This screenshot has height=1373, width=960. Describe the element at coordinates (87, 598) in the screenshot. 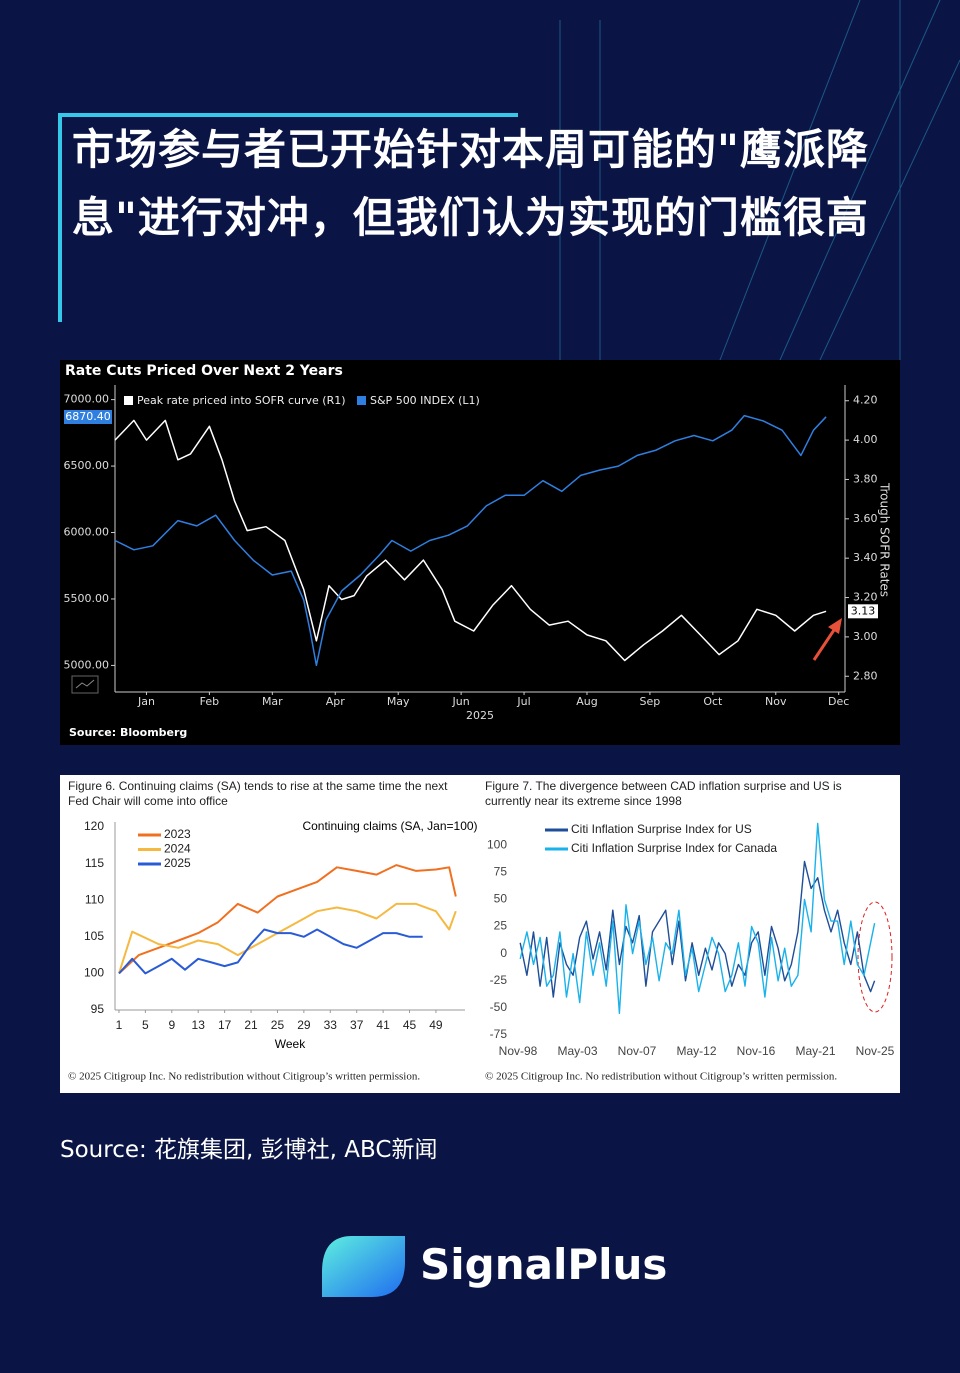

I see `y-tick-label: 5500.00` at that location.